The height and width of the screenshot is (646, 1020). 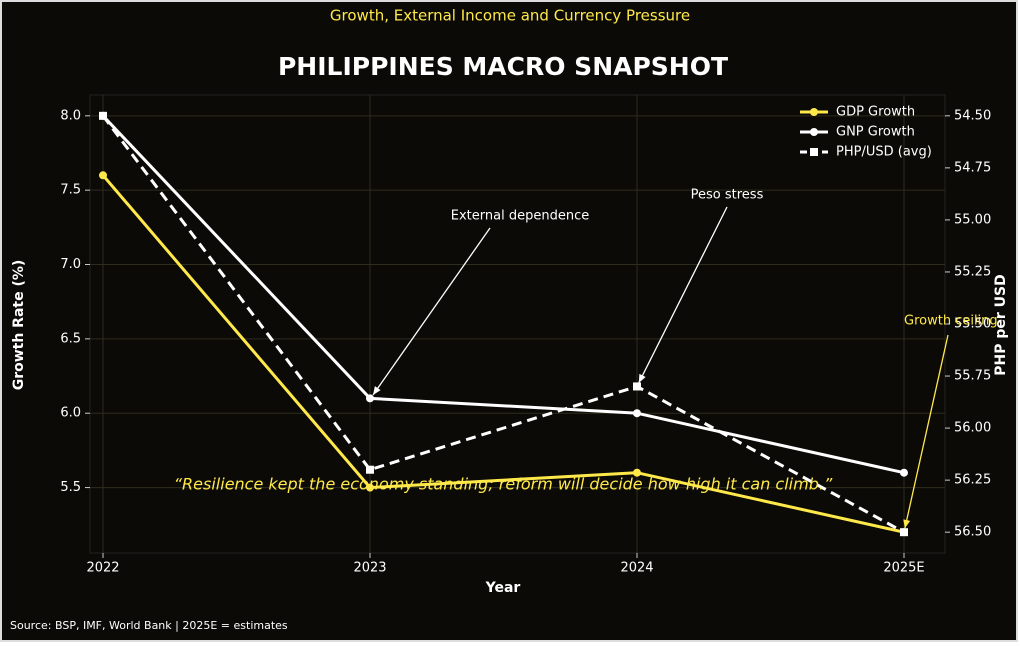 I want to click on y2-tick-label: 54.50, so click(x=972, y=115).